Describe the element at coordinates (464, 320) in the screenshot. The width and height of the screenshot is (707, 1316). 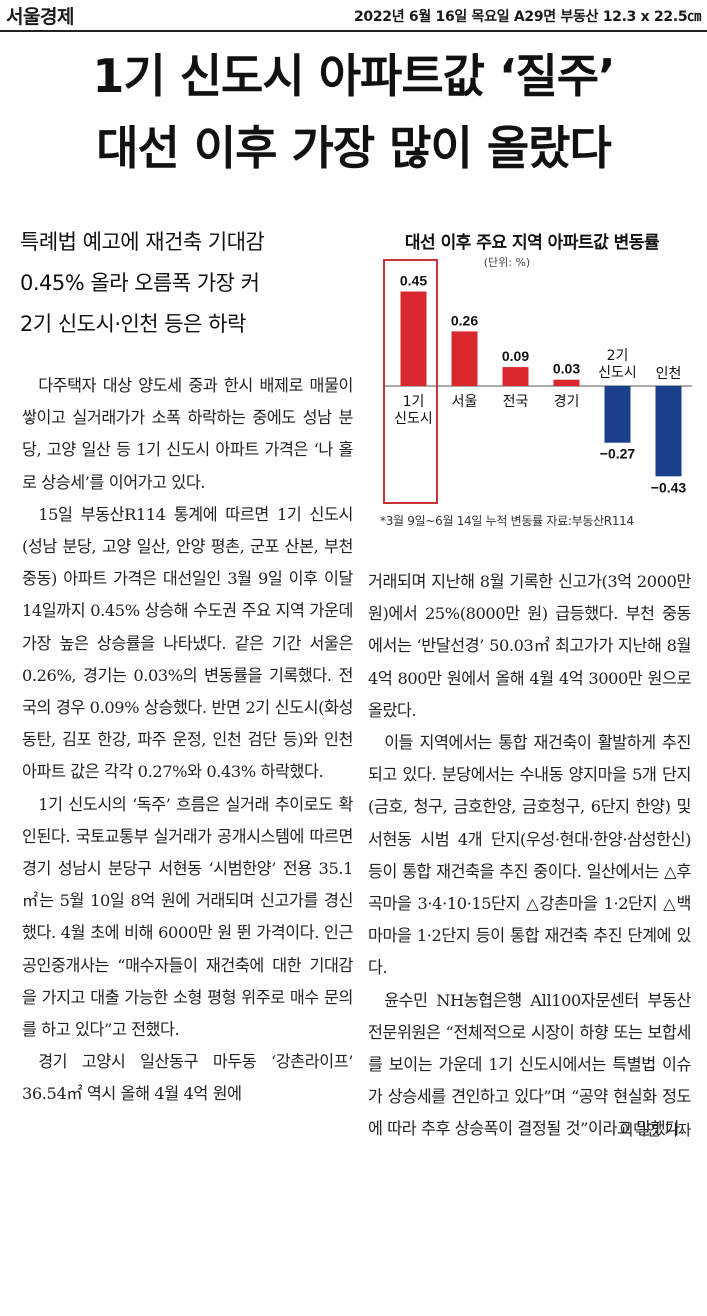
I see `value-label: 0.26` at that location.